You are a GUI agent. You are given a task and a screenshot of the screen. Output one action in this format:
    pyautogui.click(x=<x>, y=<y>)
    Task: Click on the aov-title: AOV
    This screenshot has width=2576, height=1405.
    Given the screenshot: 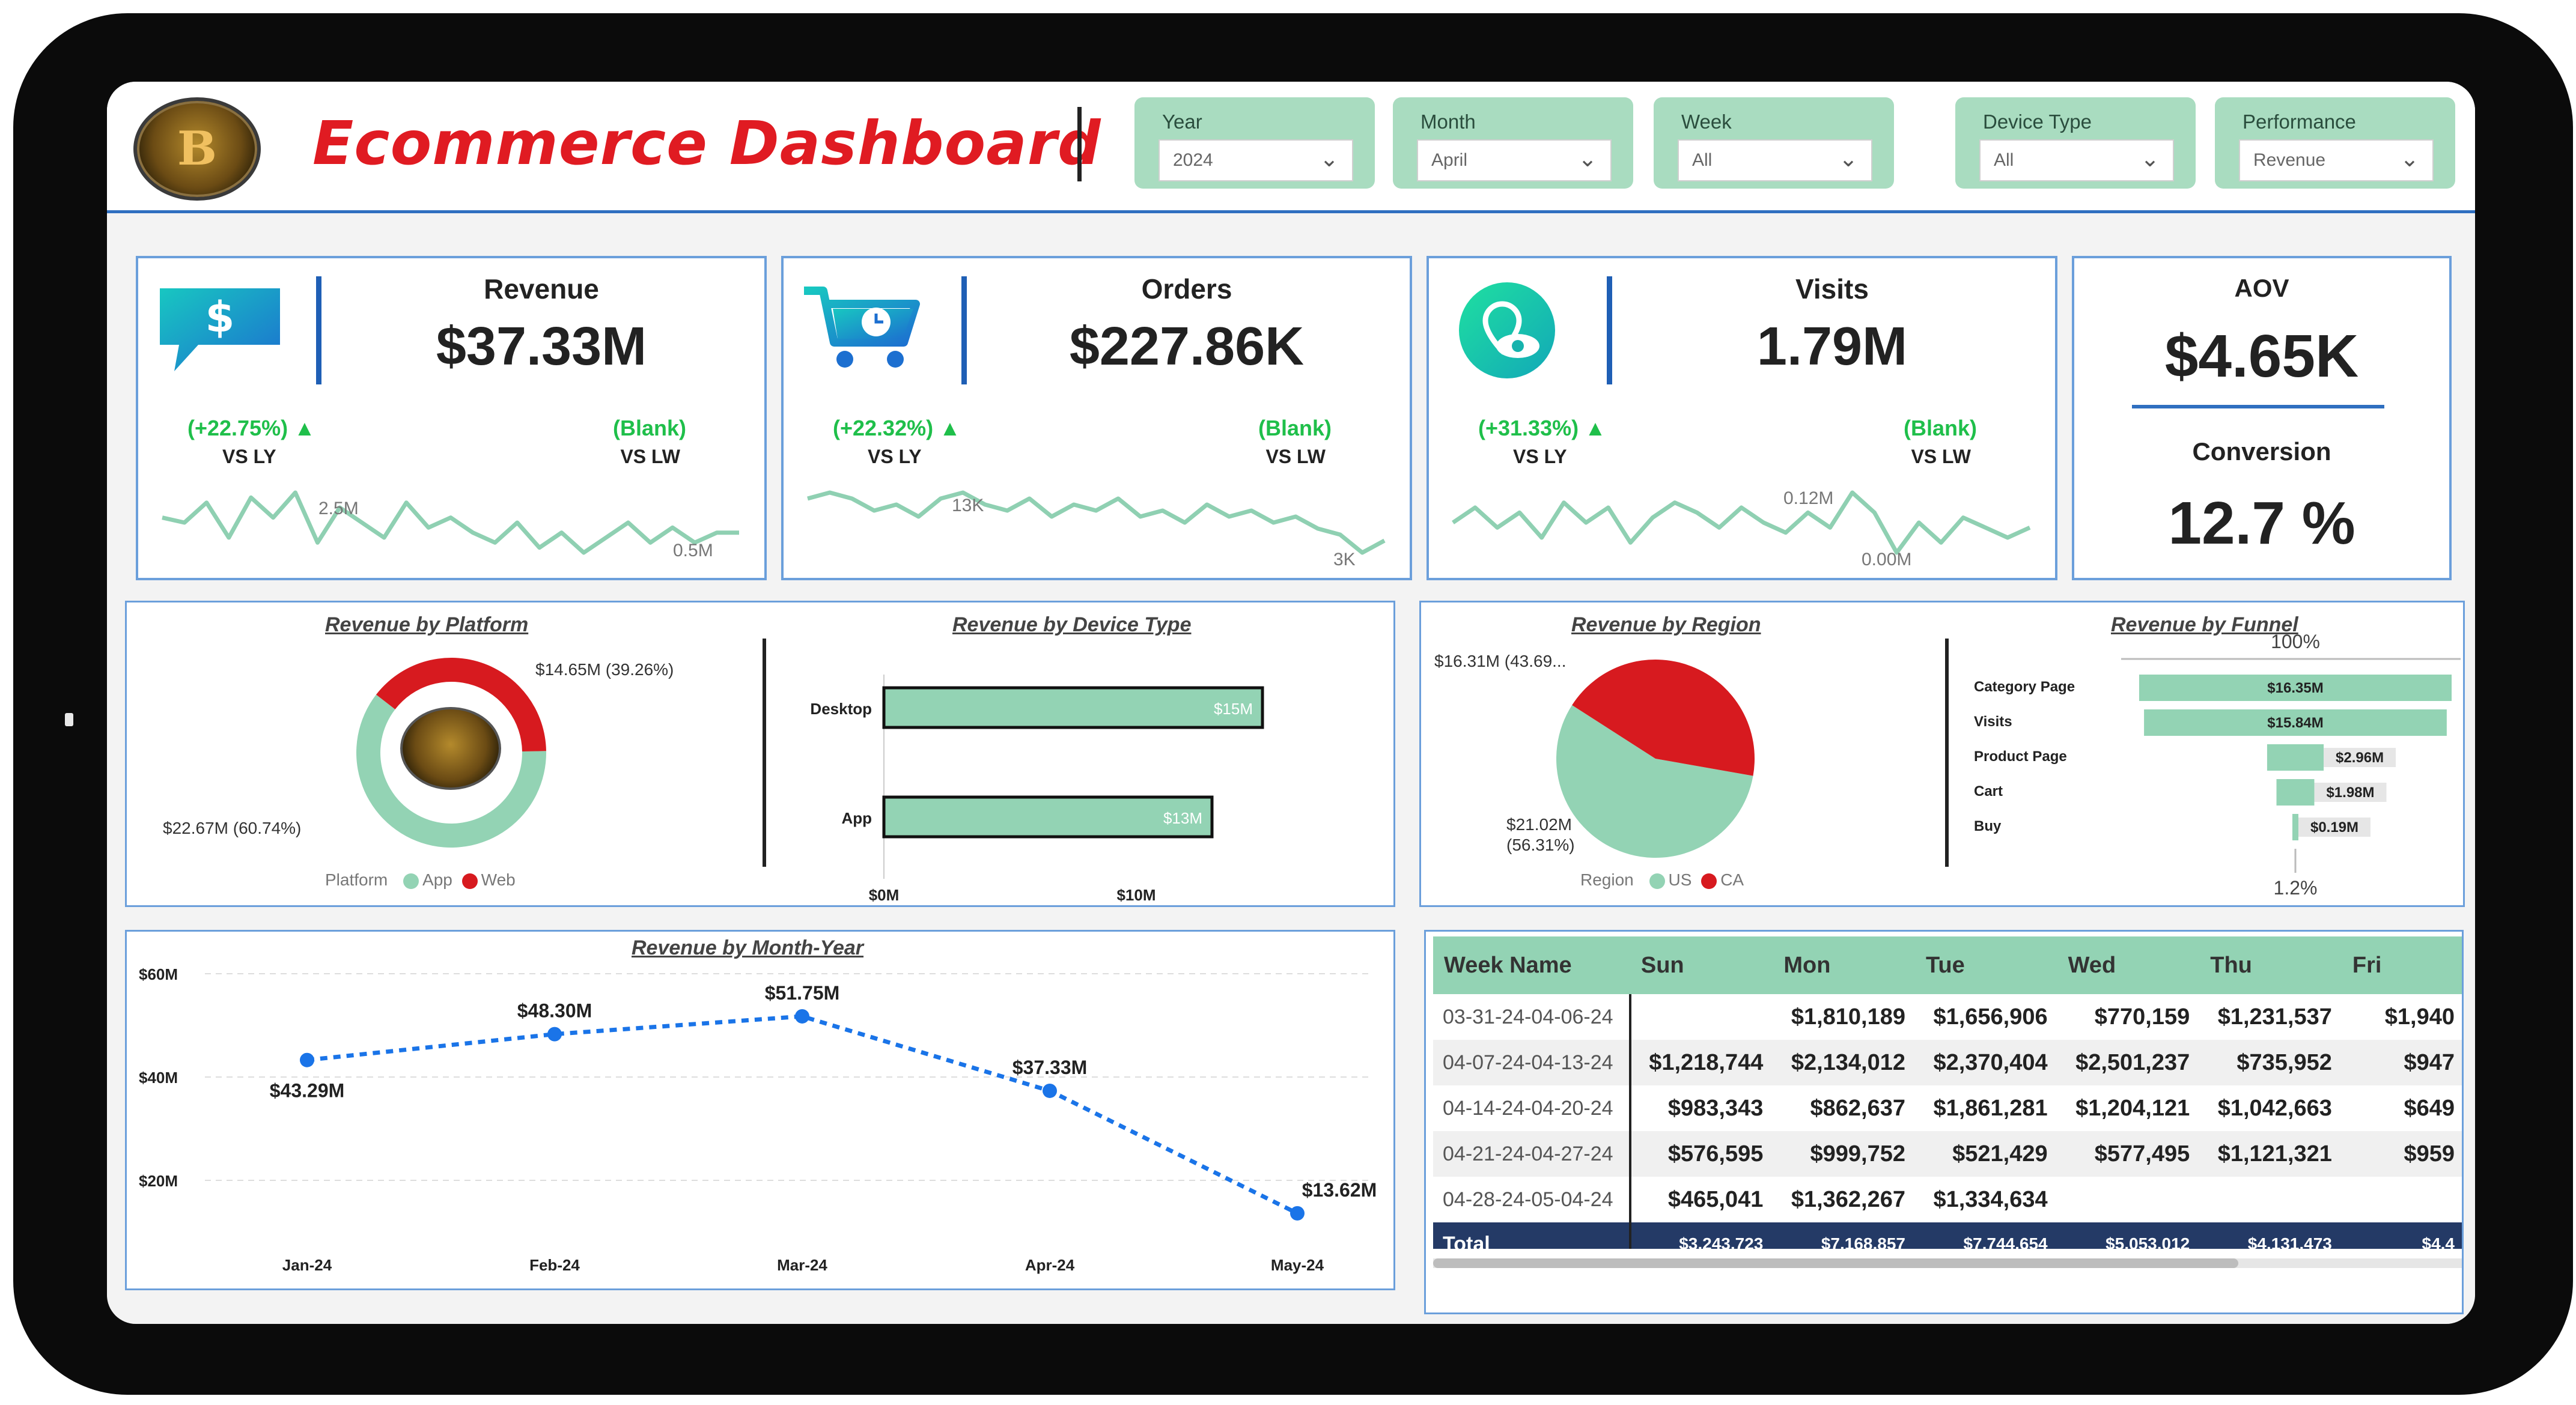 What is the action you would take?
    pyautogui.click(x=2261, y=288)
    